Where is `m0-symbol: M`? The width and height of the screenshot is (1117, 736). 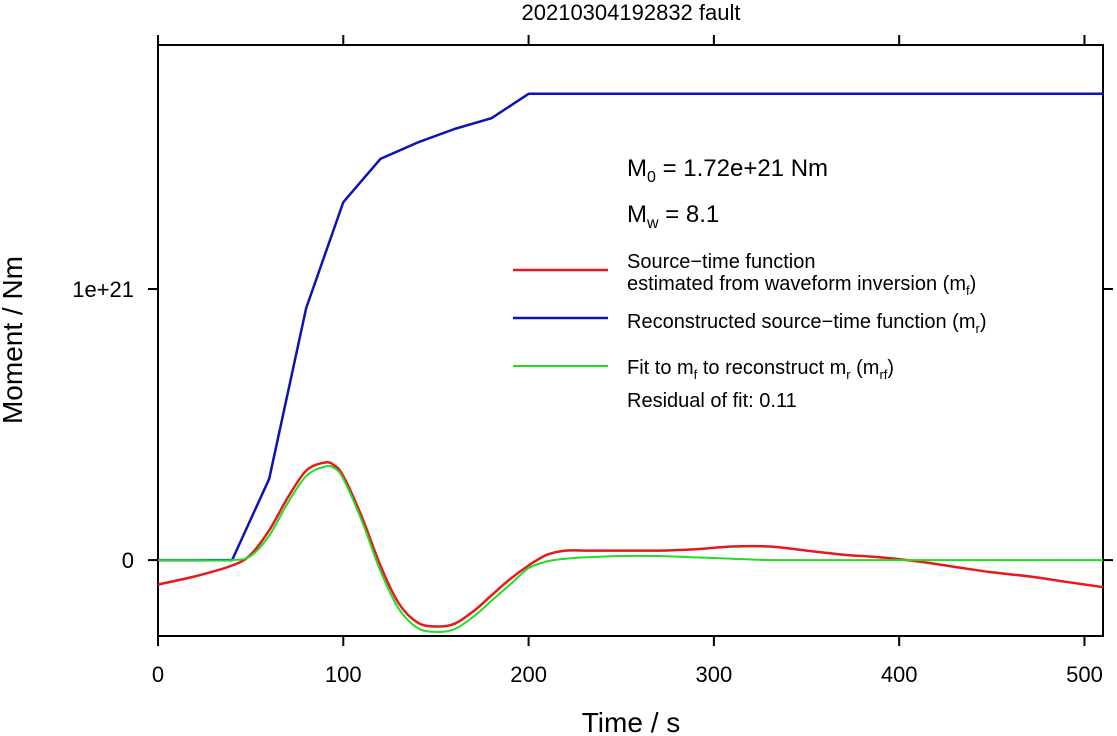 m0-symbol: M is located at coordinates (637, 168).